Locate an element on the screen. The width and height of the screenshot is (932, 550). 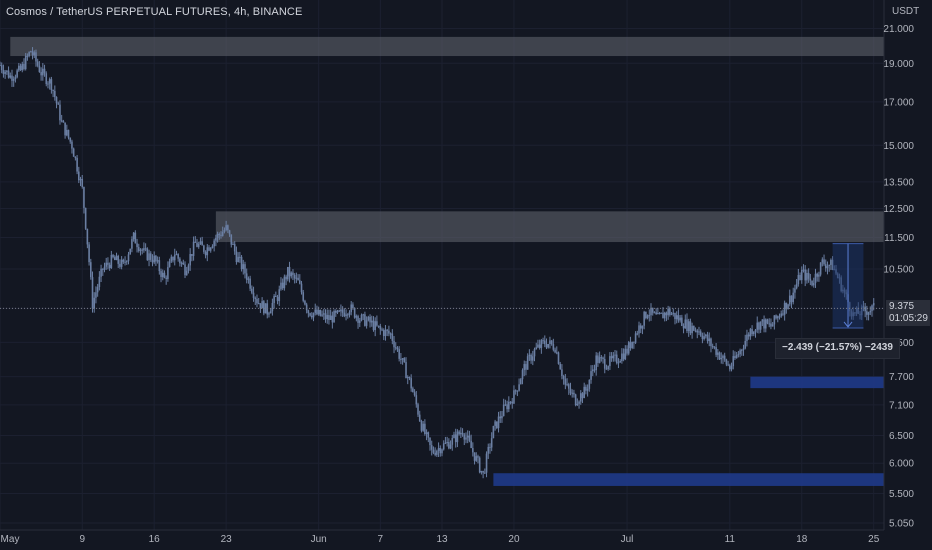
time-tick-label: 20 is located at coordinates (514, 539).